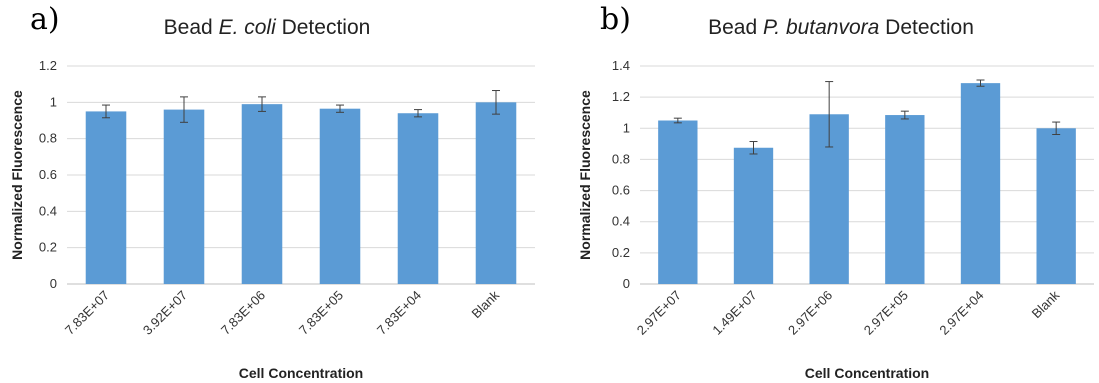  I want to click on x-tick-label: 2.97E+06, so click(810, 313).